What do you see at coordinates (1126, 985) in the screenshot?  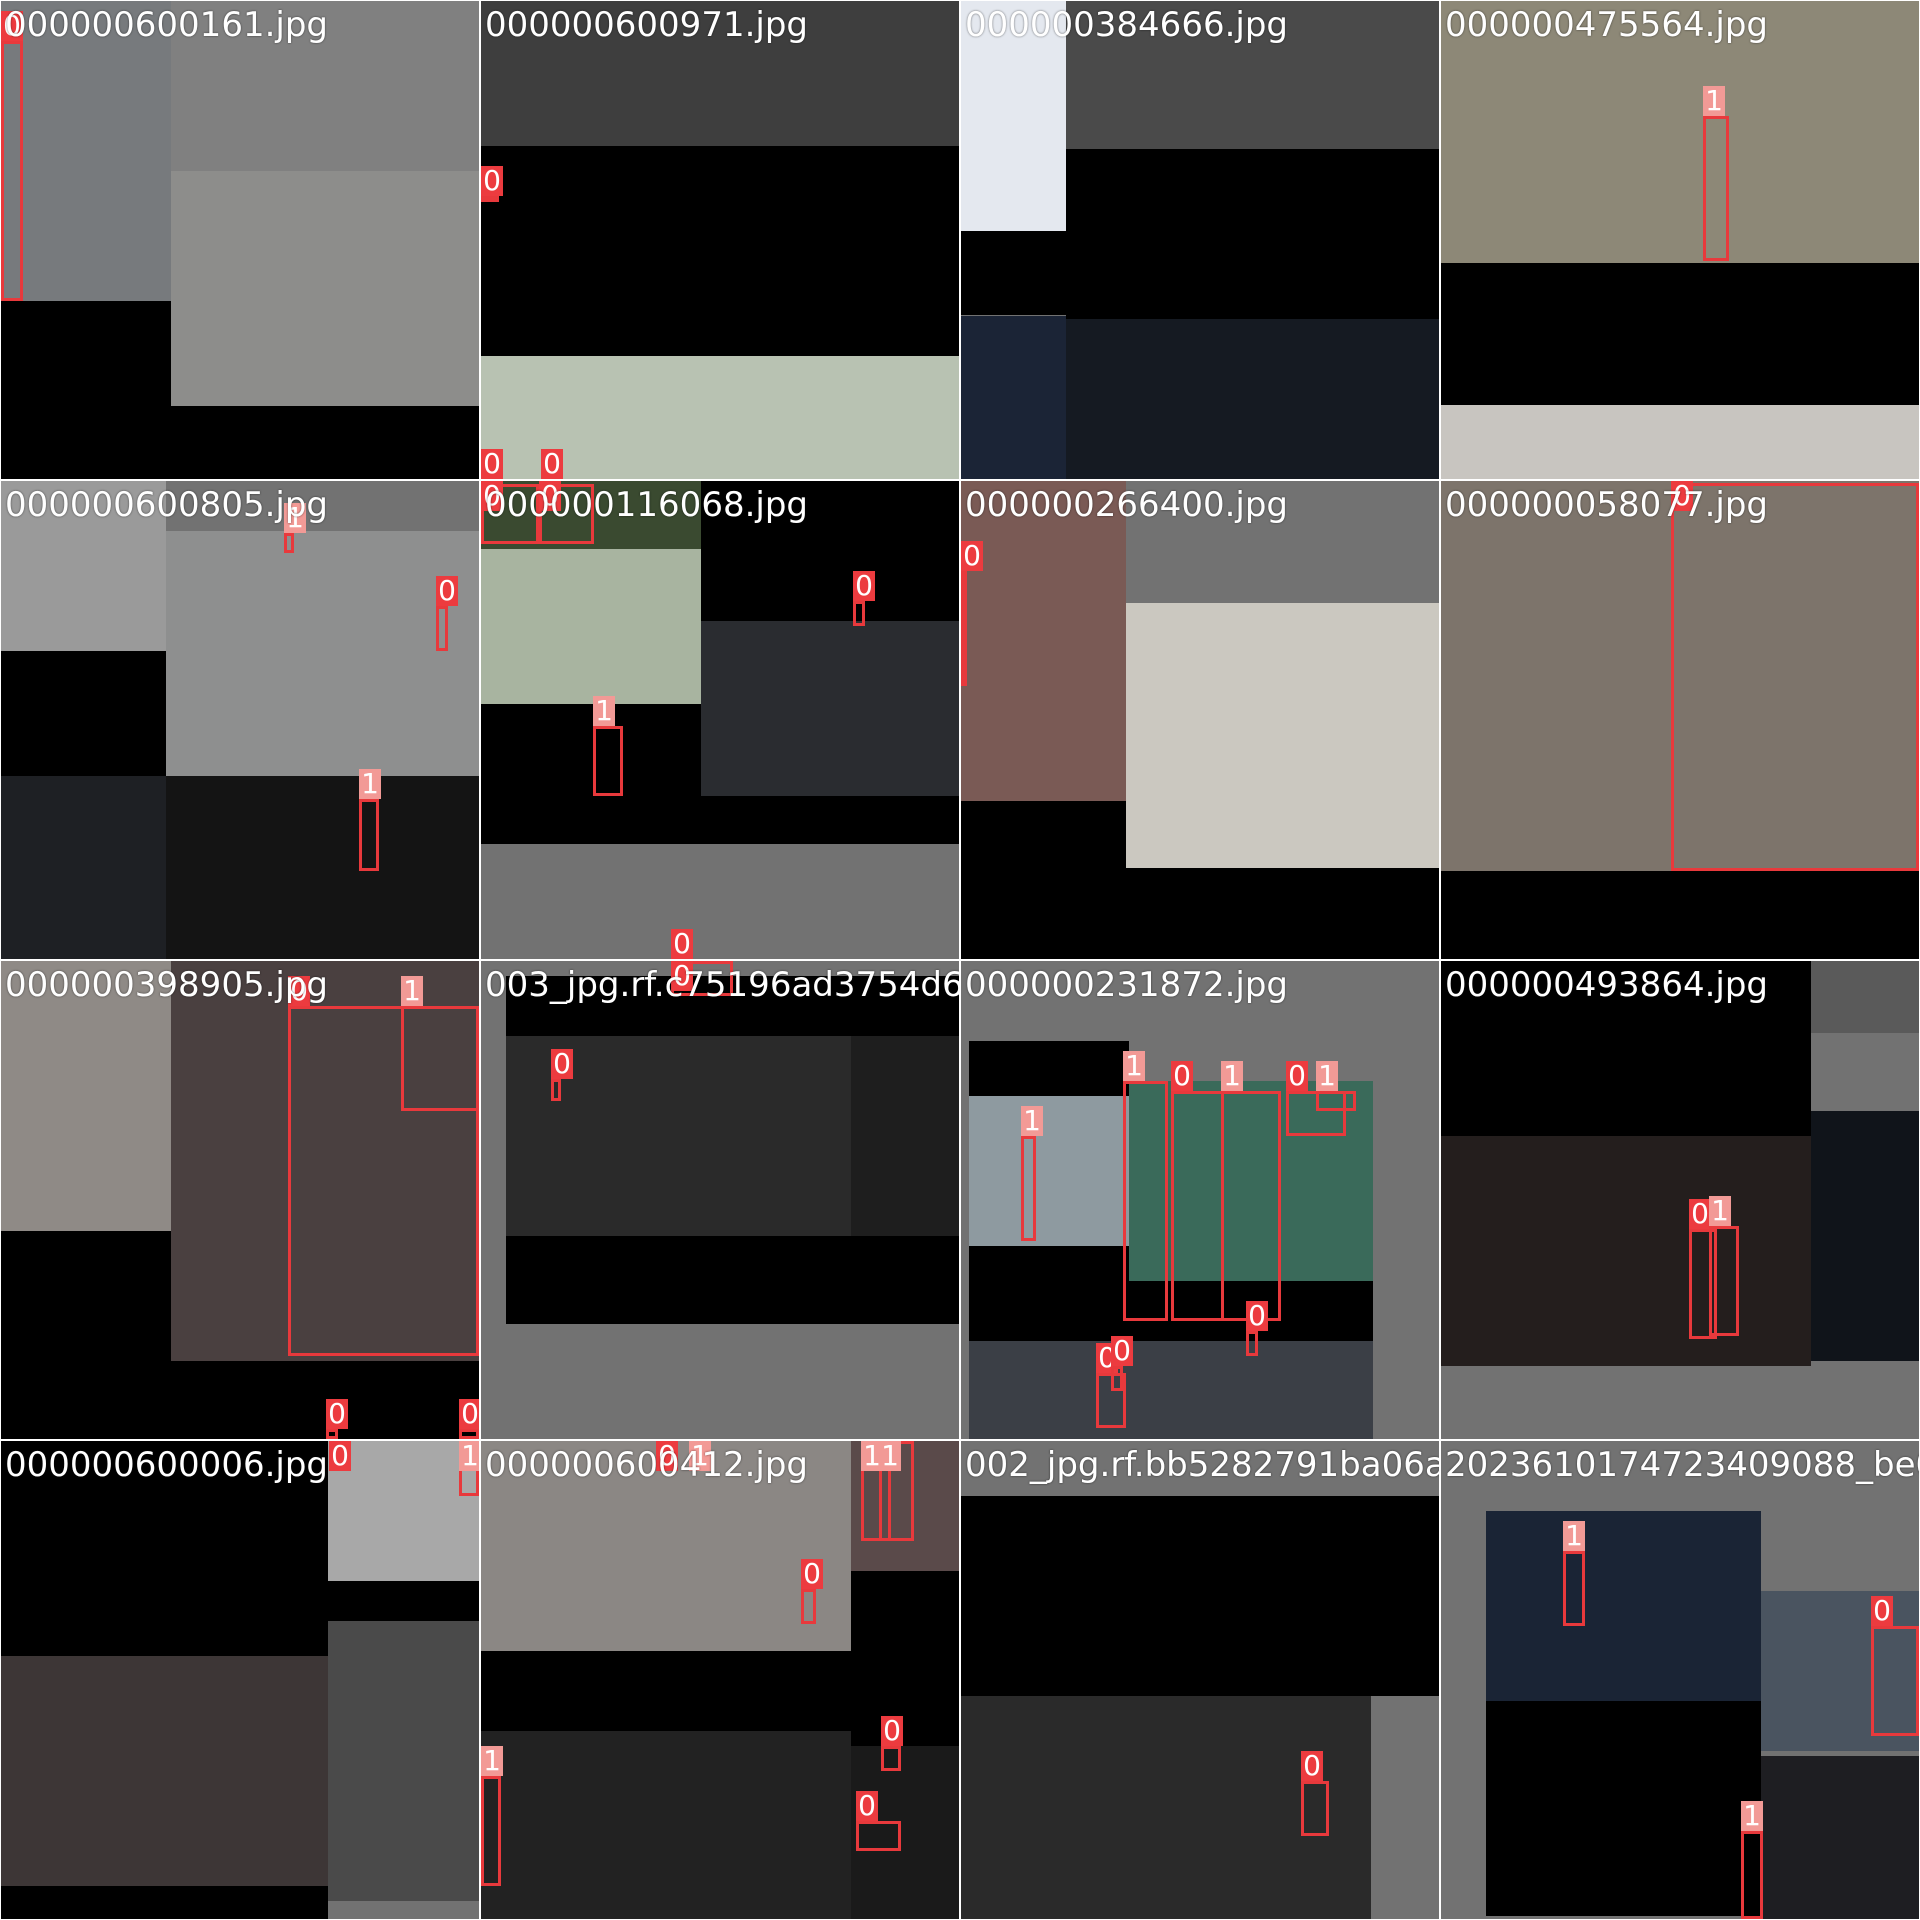 I see `image-filename: 000000231872.jpg` at bounding box center [1126, 985].